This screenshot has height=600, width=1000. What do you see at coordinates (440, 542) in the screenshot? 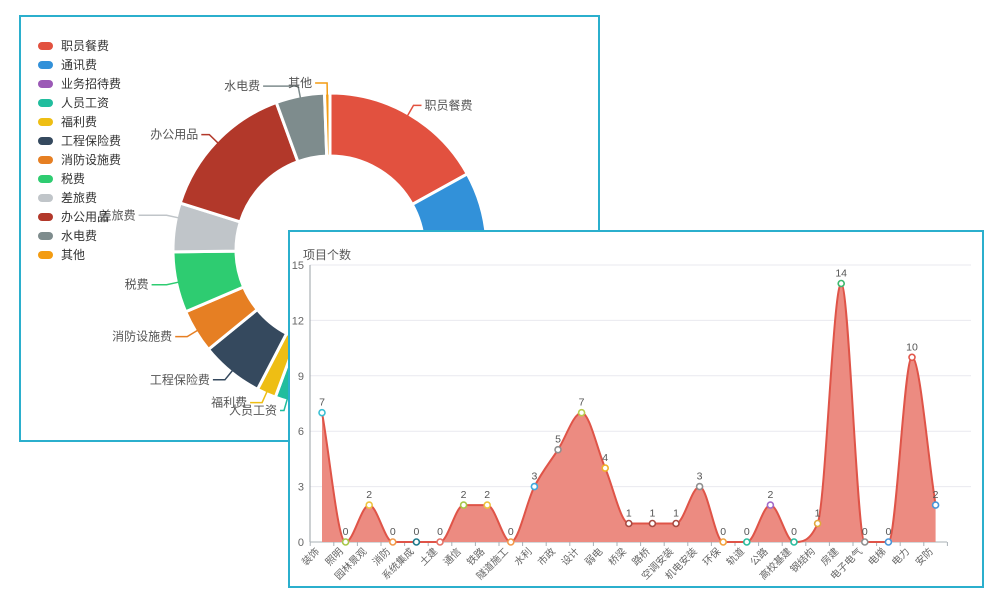
I see `data-point-土建` at bounding box center [440, 542].